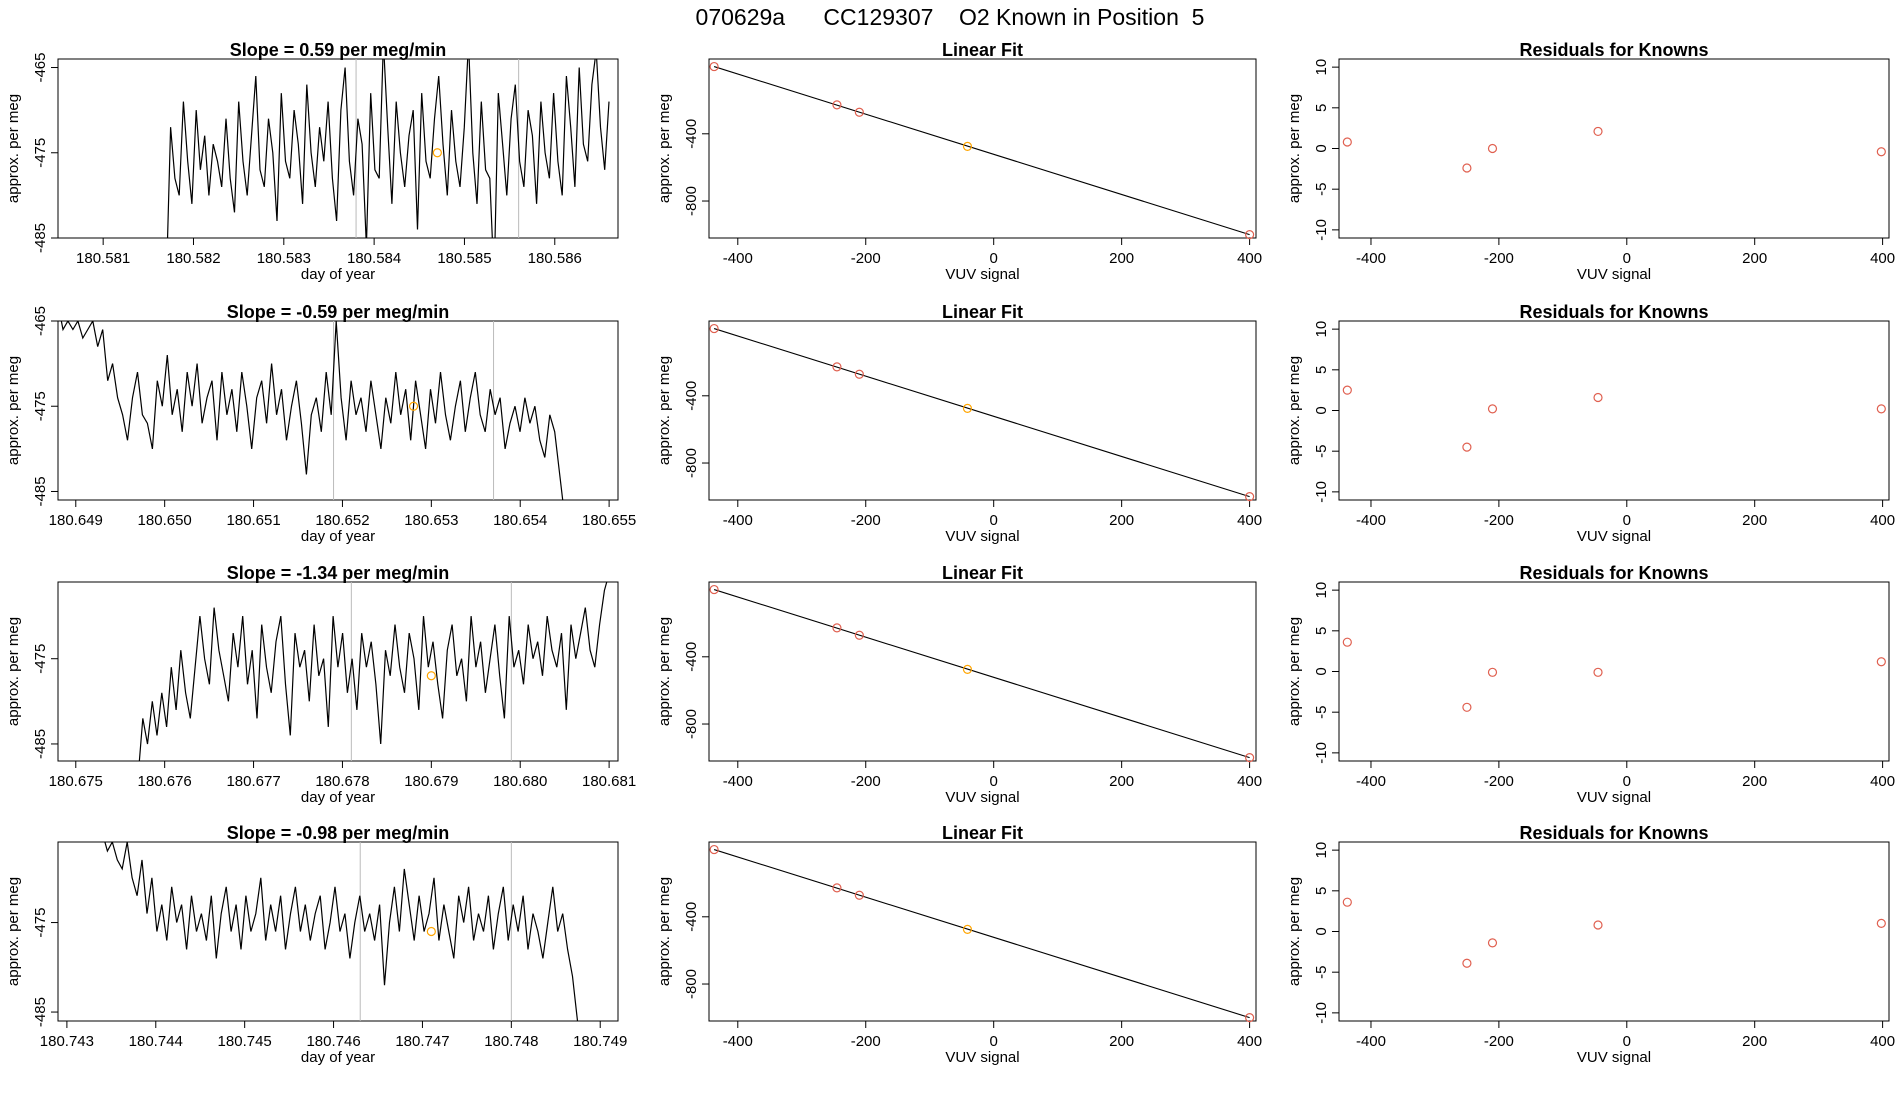 This screenshot has width=1900, height=1100. What do you see at coordinates (1249, 520) in the screenshot?
I see `row2-linearfit-xtick-label: 400` at bounding box center [1249, 520].